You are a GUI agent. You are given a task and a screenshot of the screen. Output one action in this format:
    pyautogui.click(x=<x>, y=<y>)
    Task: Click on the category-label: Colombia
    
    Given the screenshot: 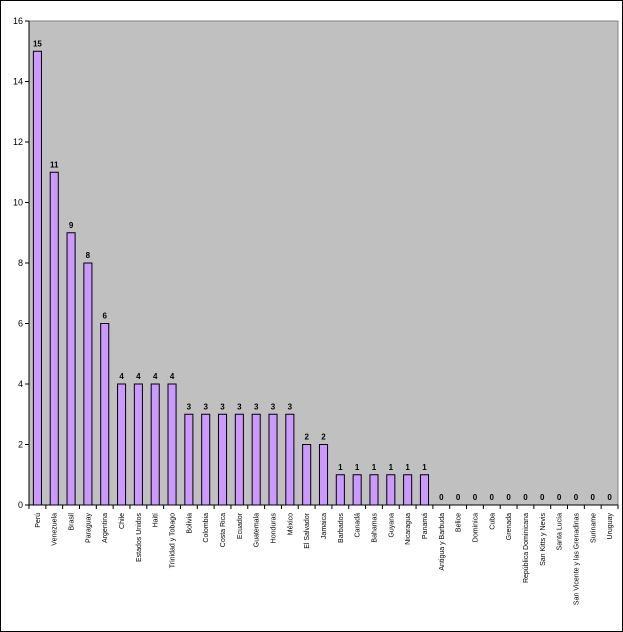 What is the action you would take?
    pyautogui.click(x=206, y=528)
    